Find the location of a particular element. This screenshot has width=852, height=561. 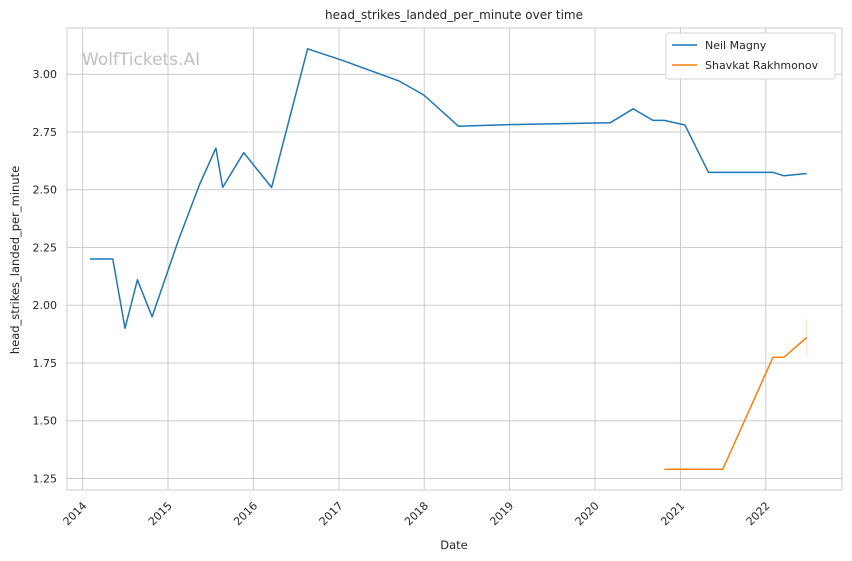

legend-label-shavkat-rakhmonov: Shavkat Rakhmonov is located at coordinates (762, 65).